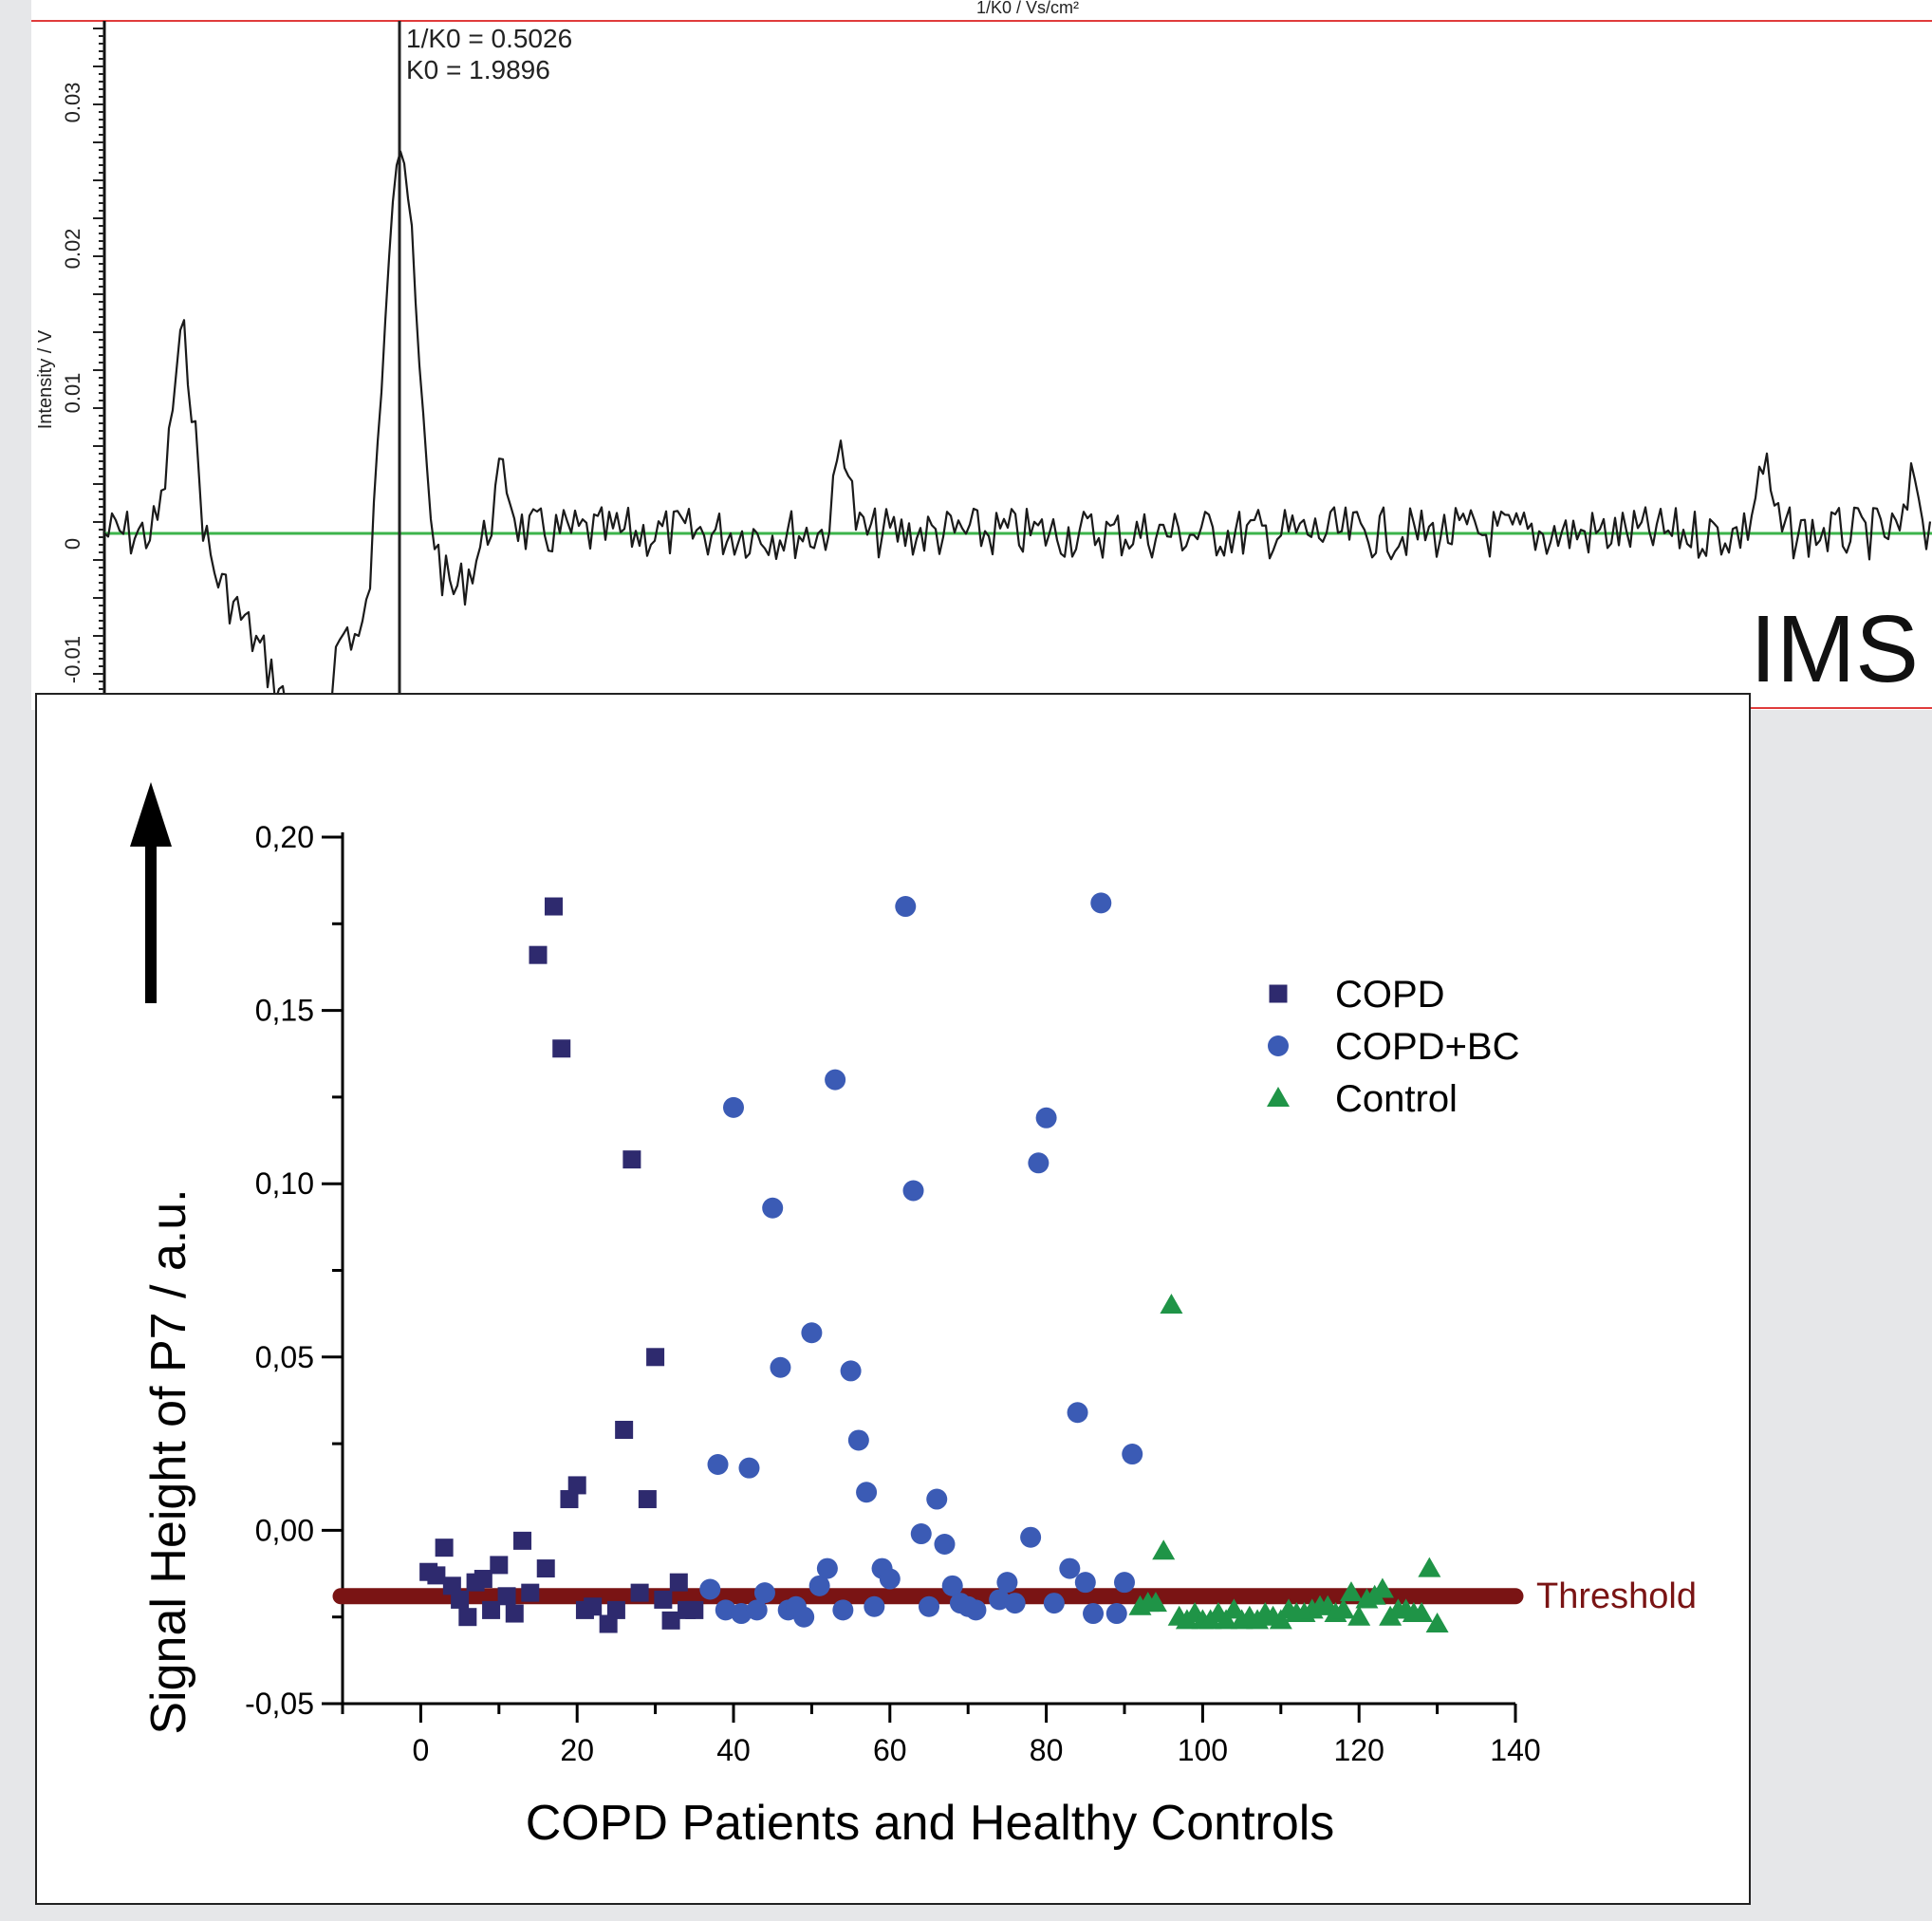 This screenshot has width=1932, height=1921. What do you see at coordinates (284, 837) in the screenshot?
I see `y-tick-label: 0,20` at bounding box center [284, 837].